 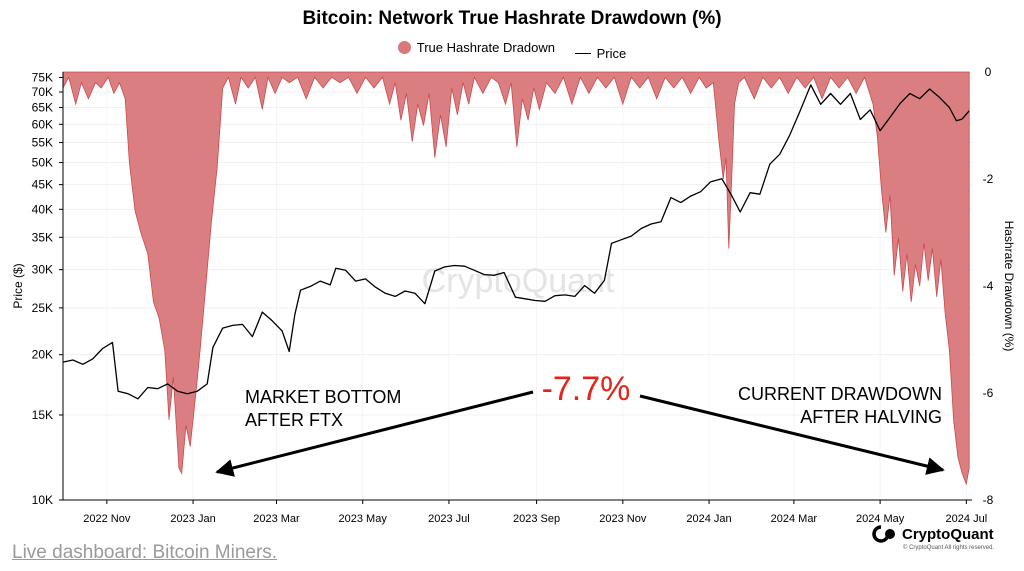 I want to click on x-tick-label: 2023 May, so click(x=363, y=519).